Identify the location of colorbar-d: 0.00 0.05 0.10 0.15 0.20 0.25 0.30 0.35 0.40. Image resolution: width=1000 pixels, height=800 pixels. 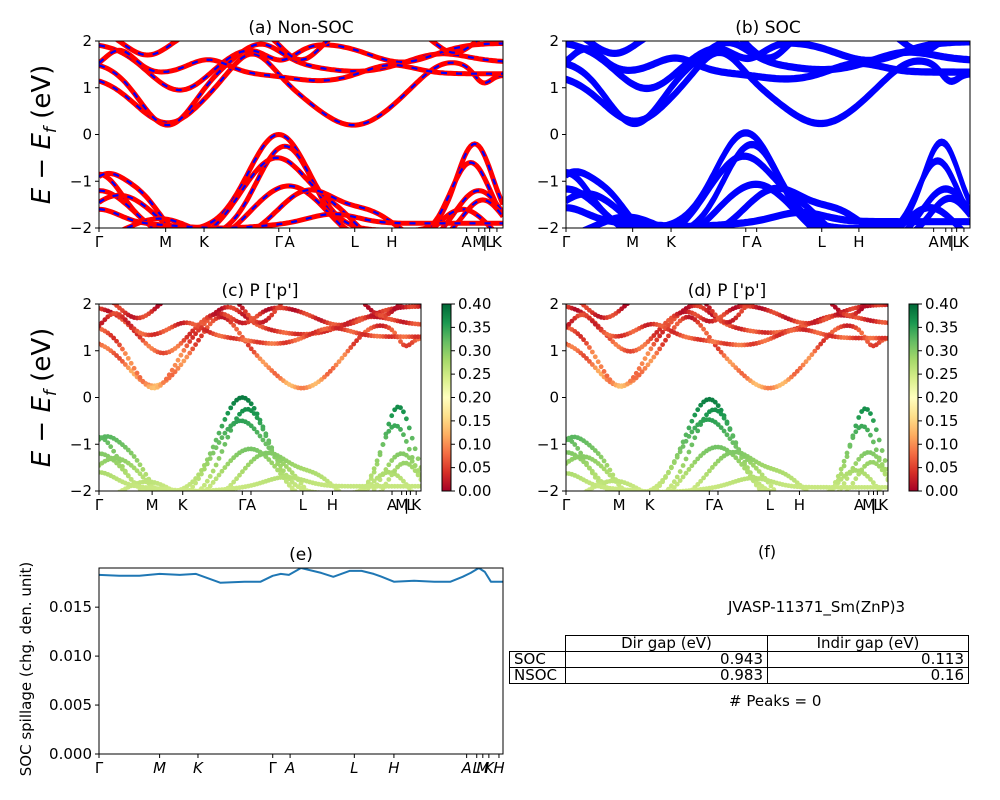
(933, 397).